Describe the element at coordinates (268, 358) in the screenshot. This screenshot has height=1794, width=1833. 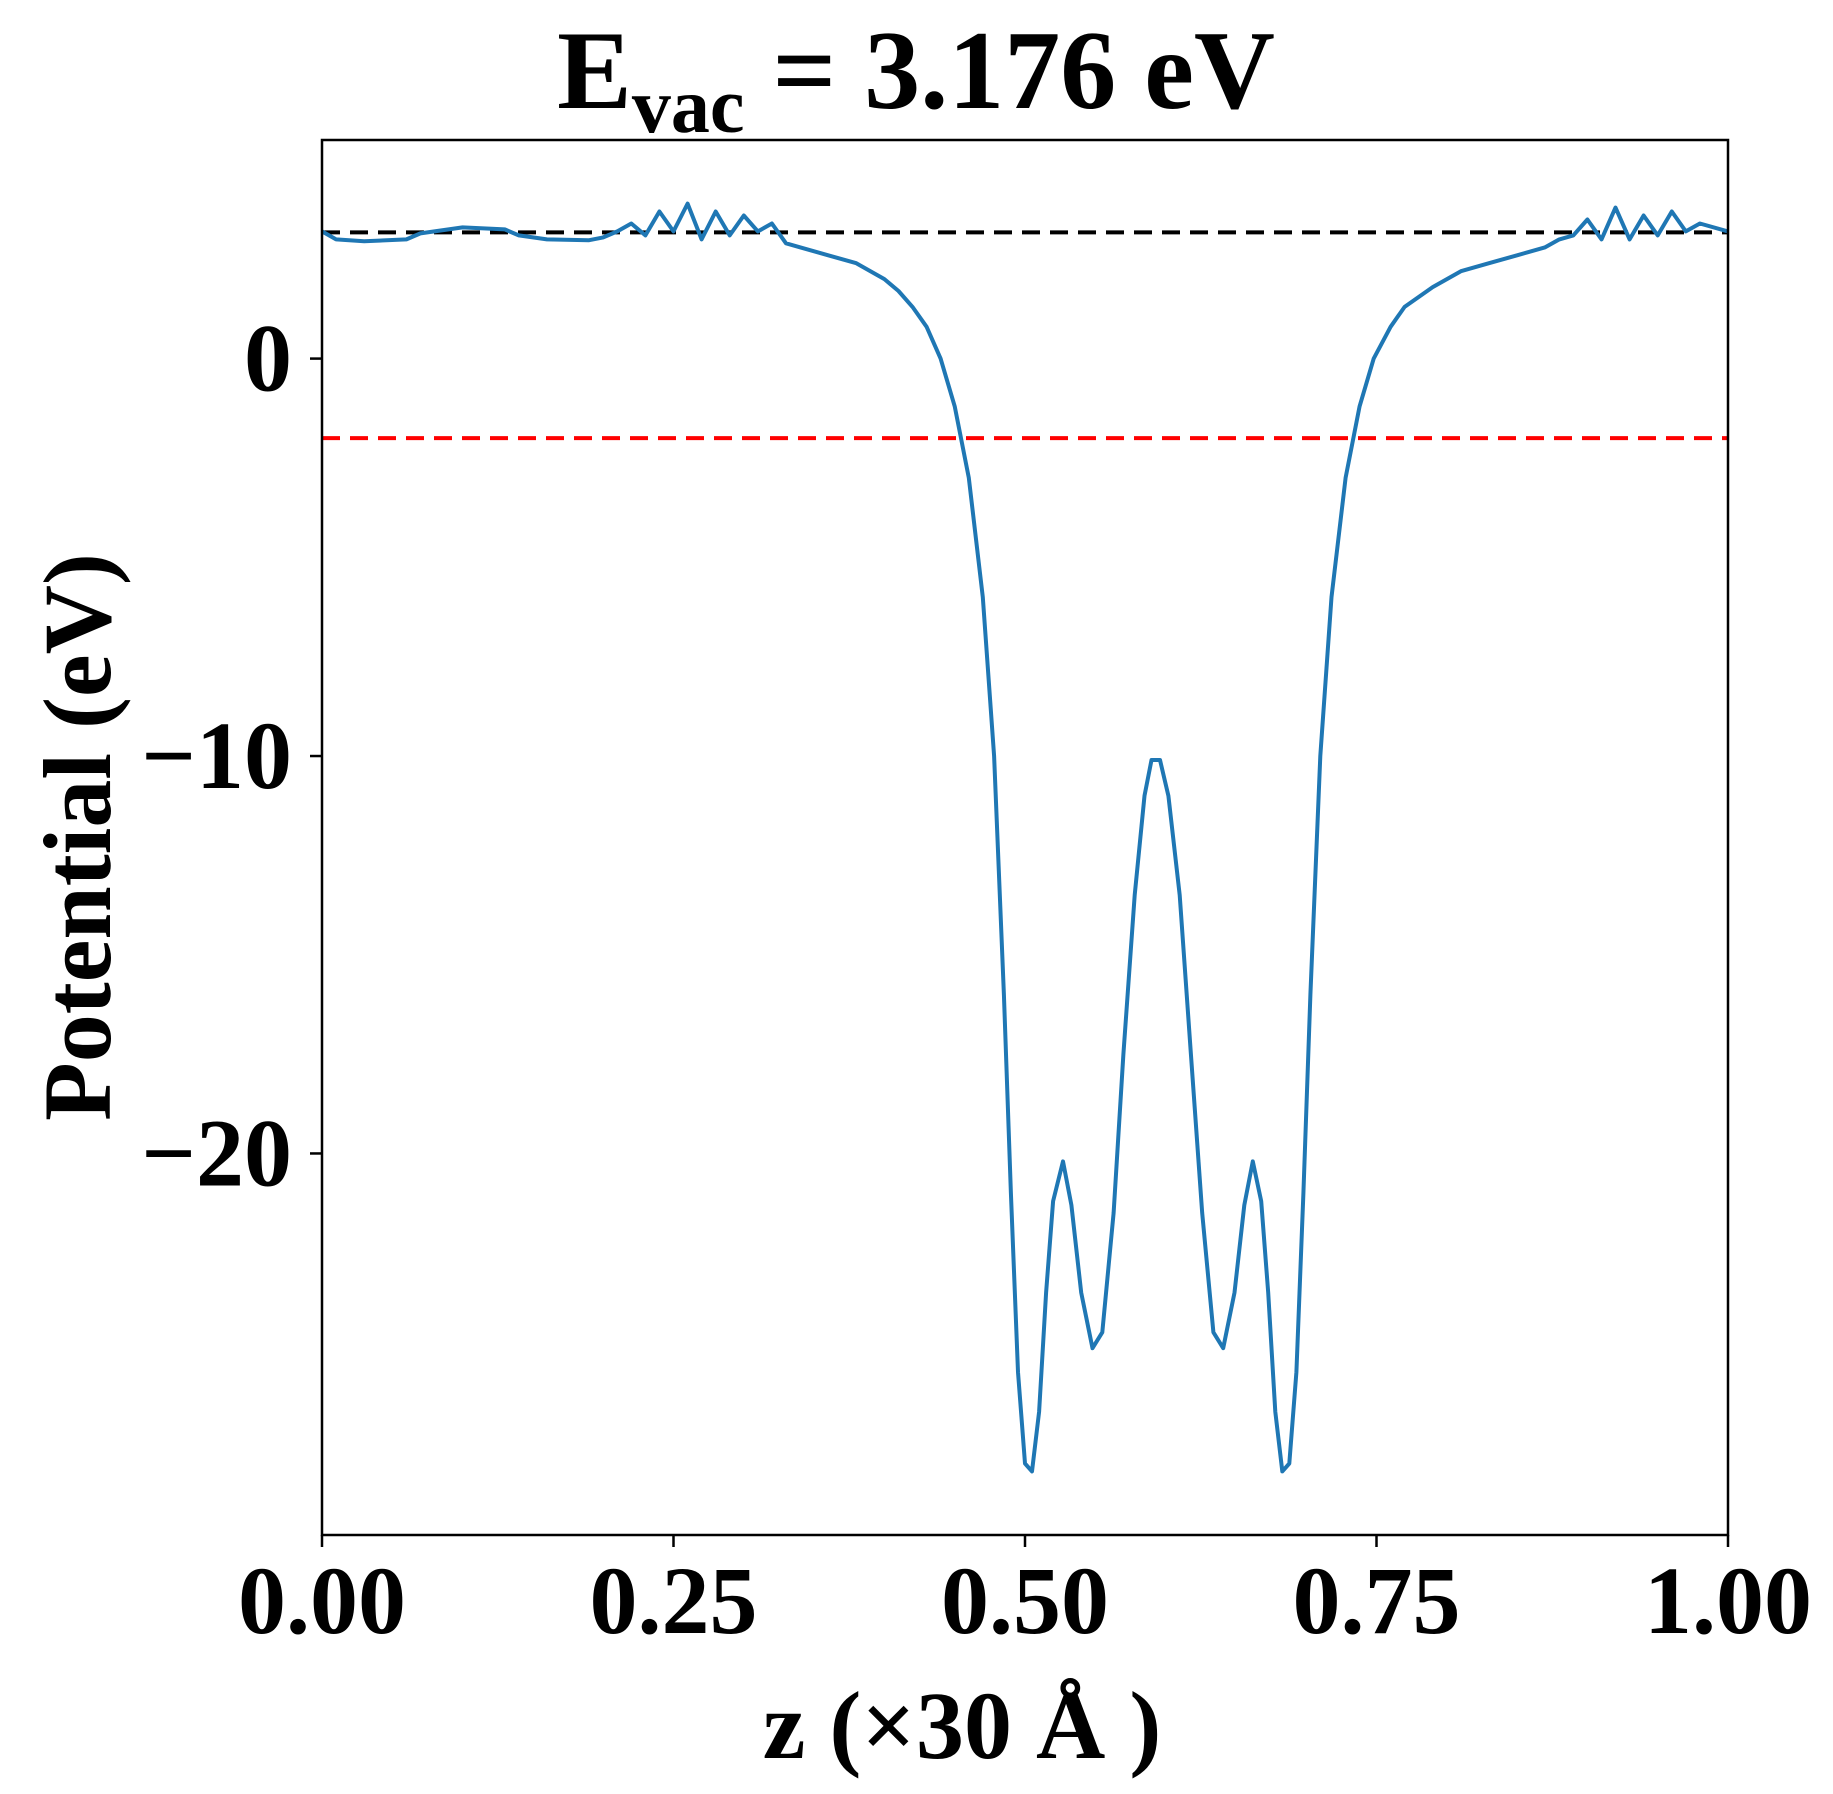
I see `y-tick-label: 0` at that location.